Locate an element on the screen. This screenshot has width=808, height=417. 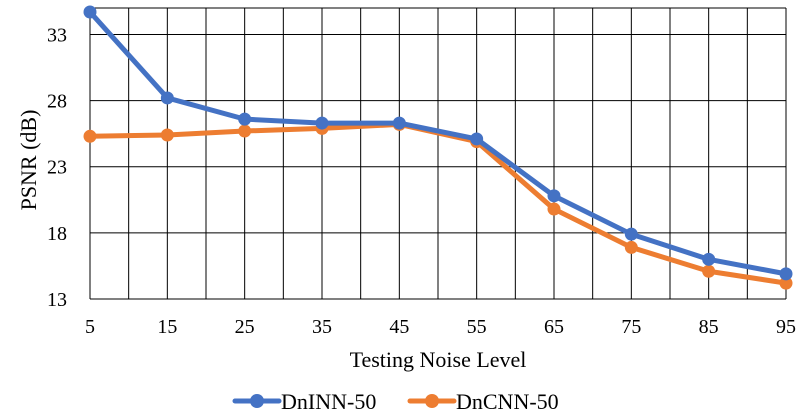
y-tick-label: 18 is located at coordinates (57, 234).